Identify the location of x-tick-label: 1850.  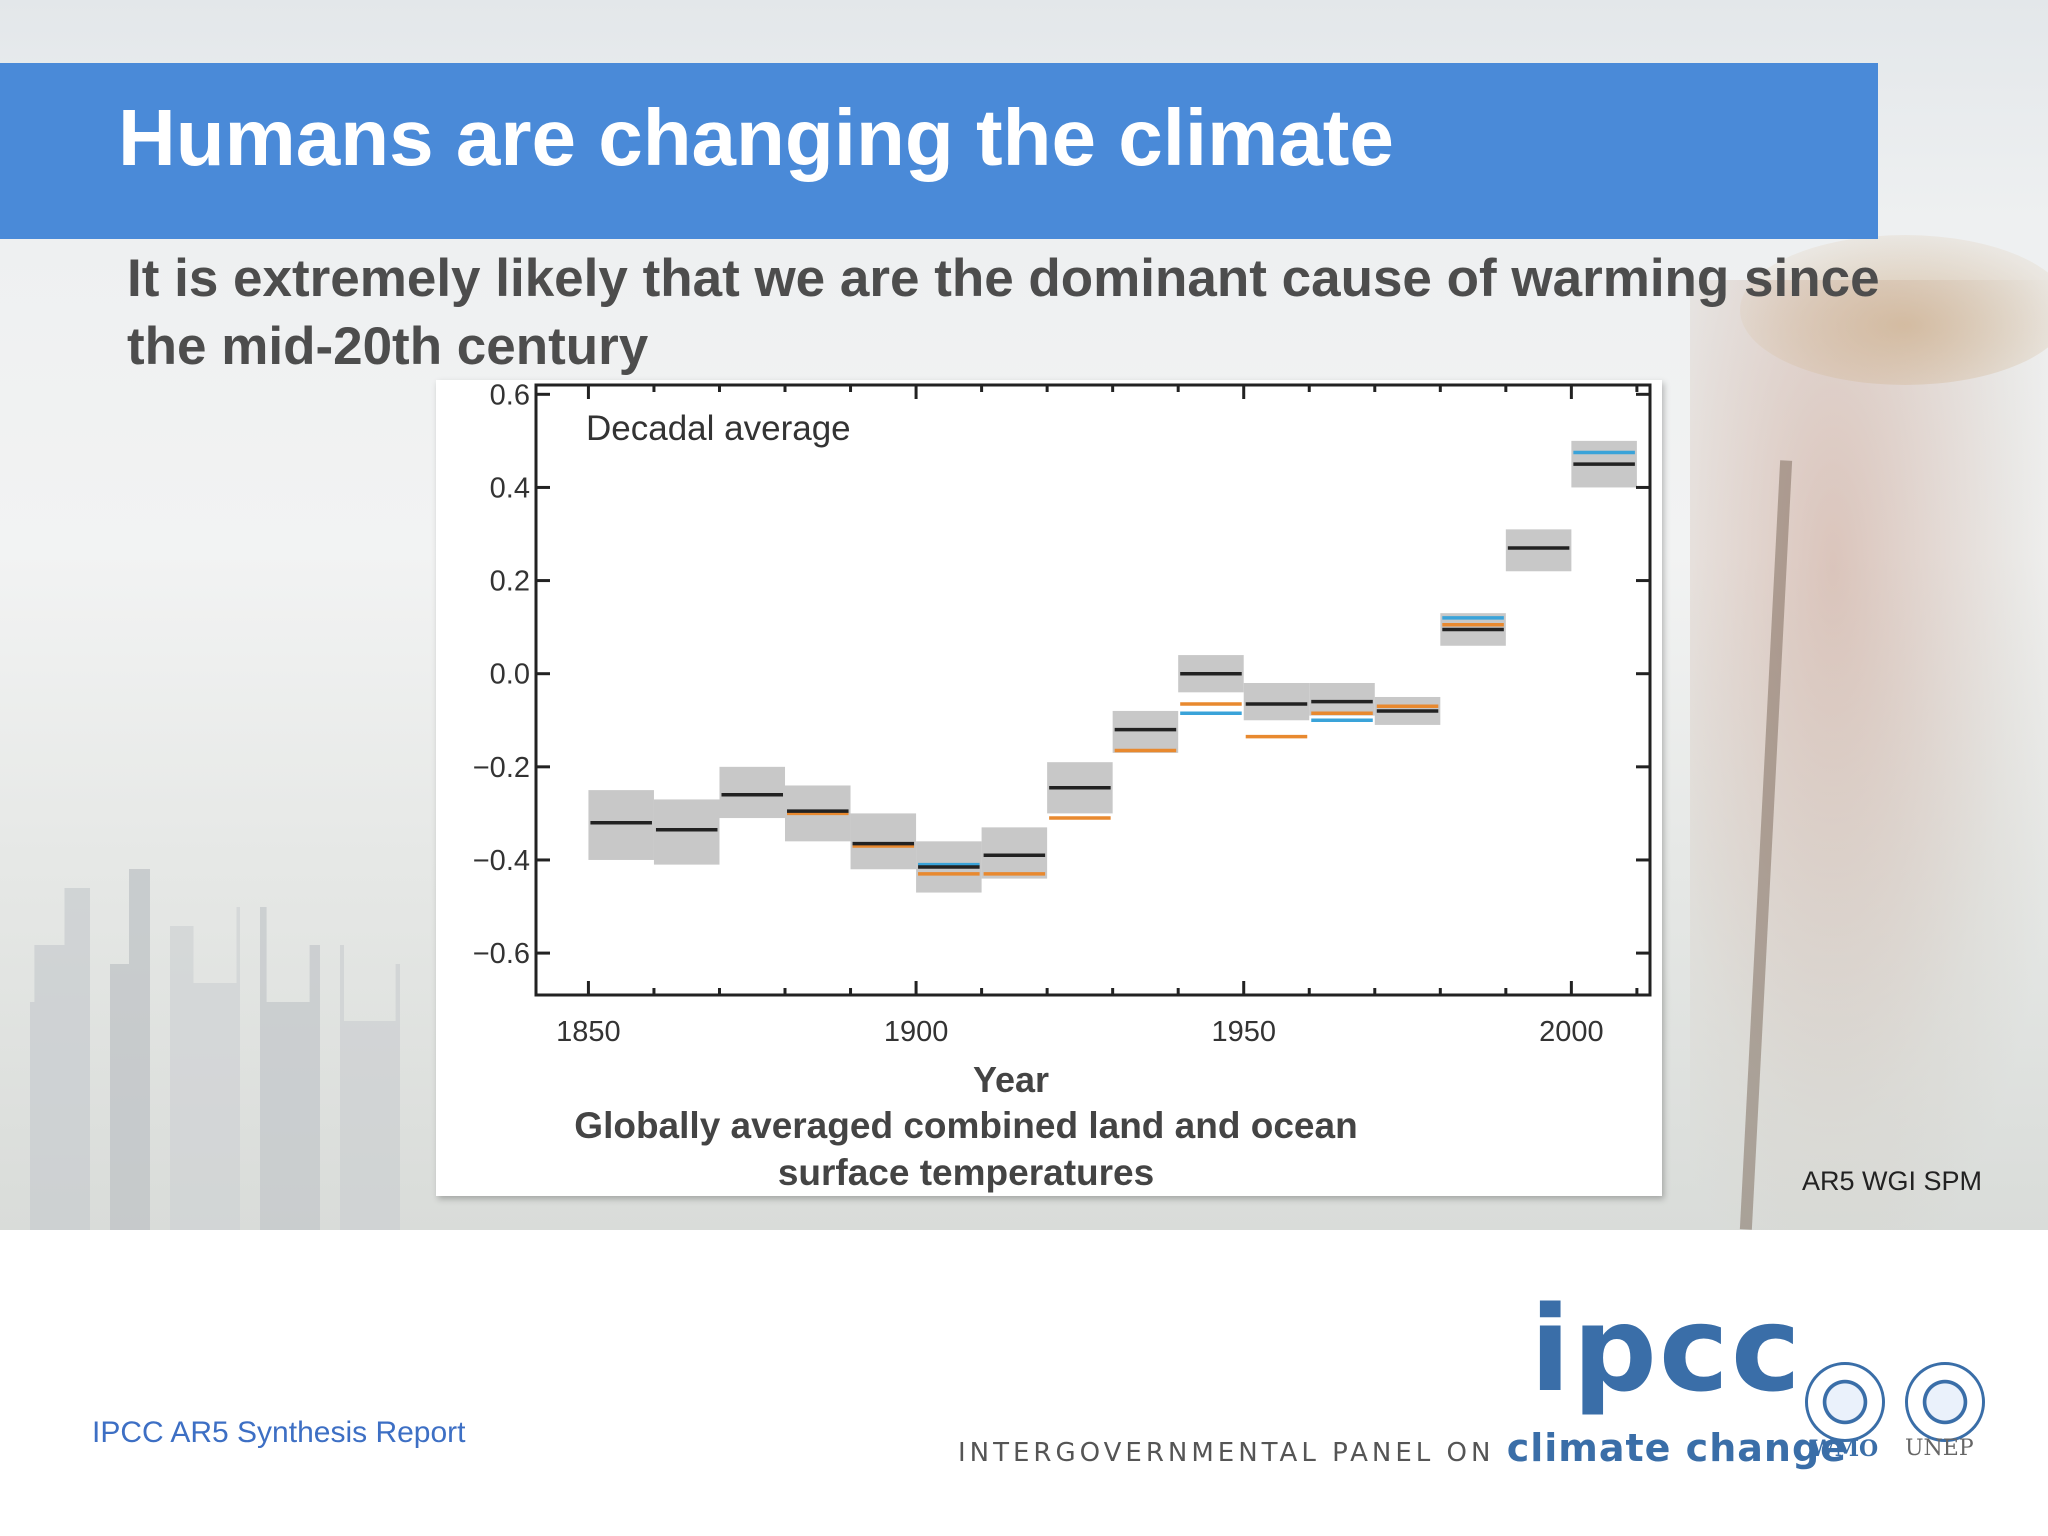
(588, 1032).